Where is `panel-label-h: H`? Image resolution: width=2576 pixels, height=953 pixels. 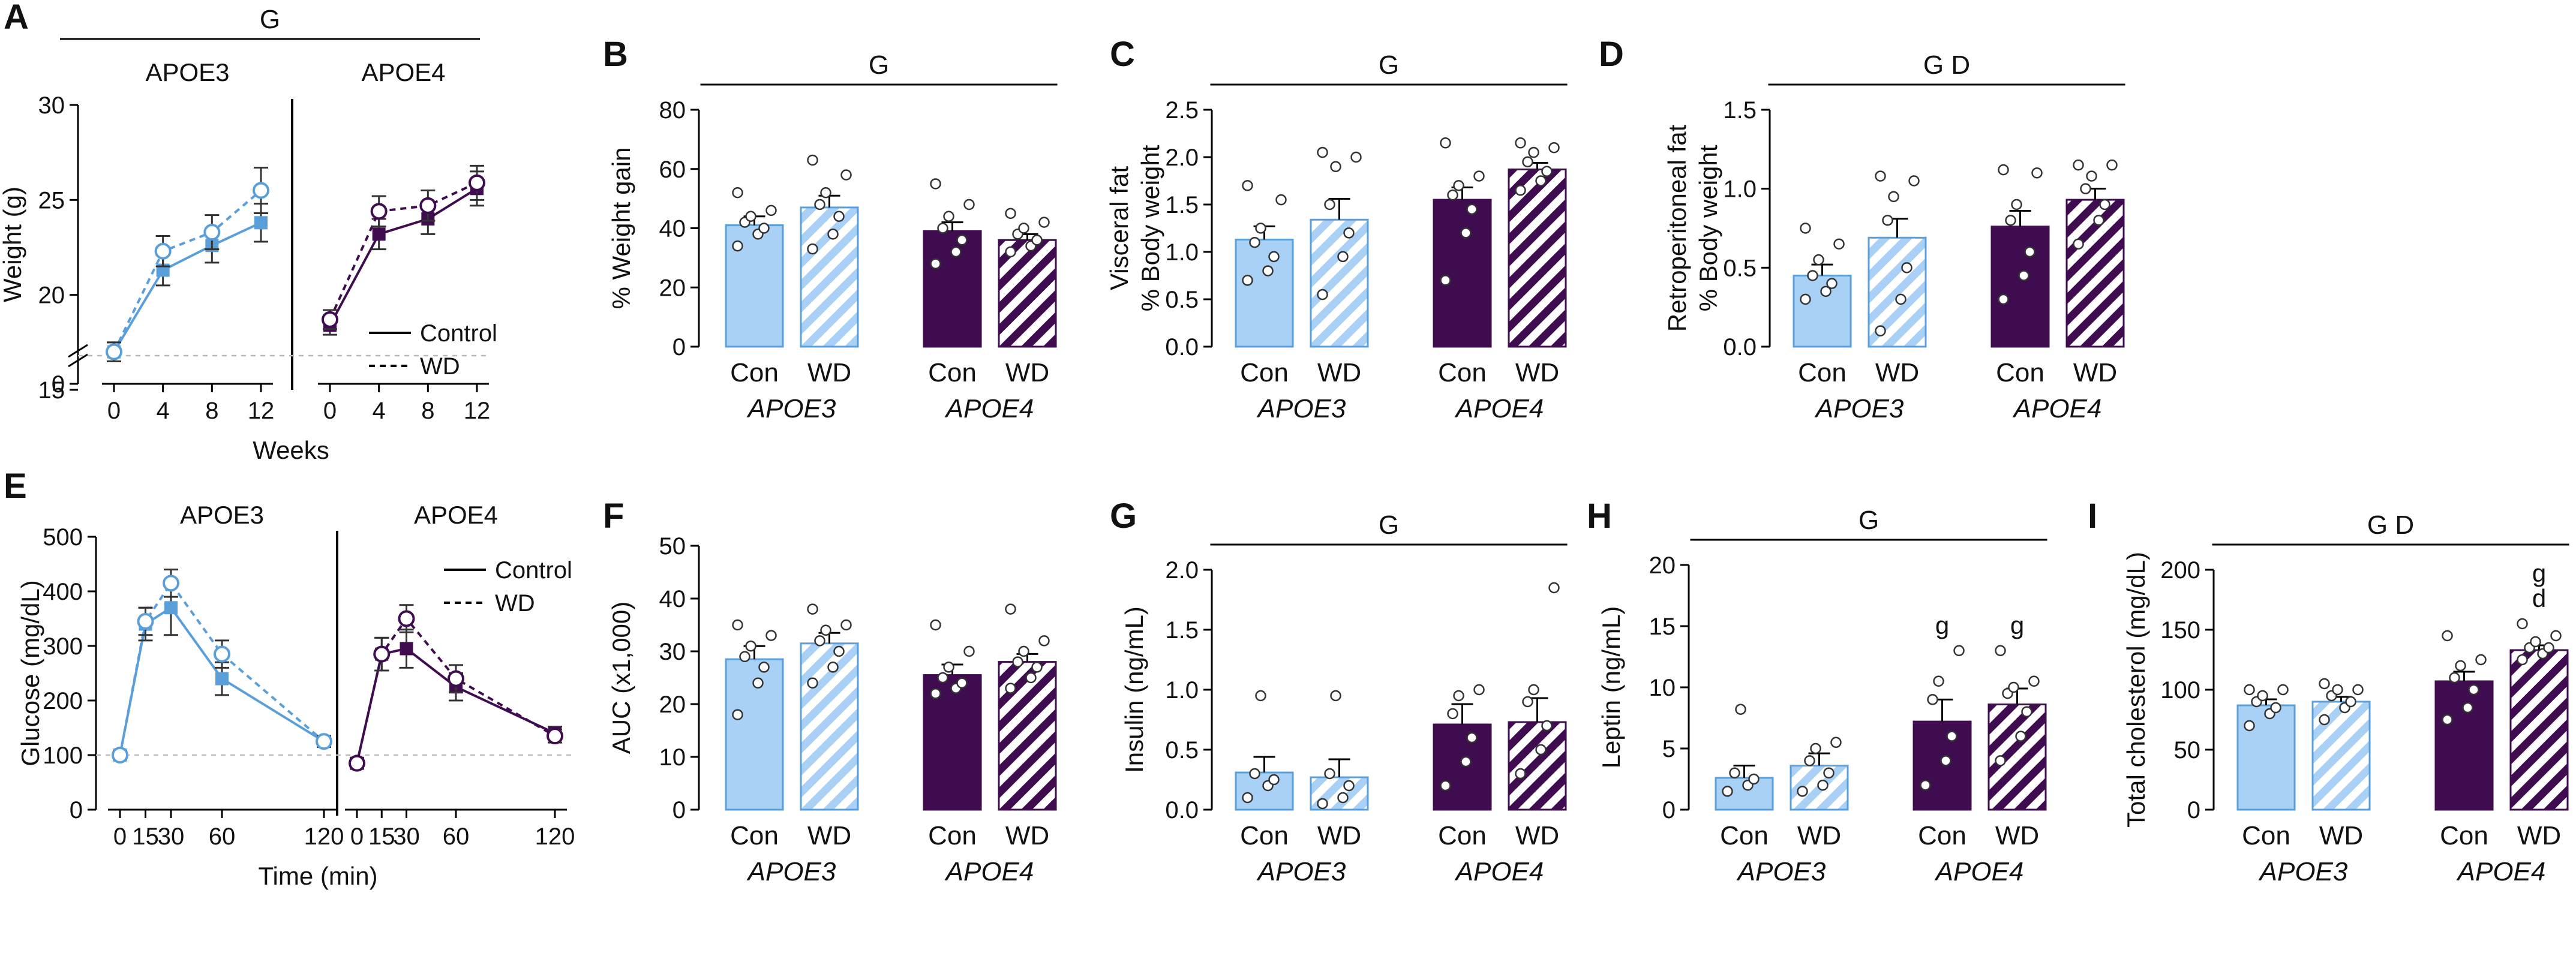 panel-label-h: H is located at coordinates (1599, 516).